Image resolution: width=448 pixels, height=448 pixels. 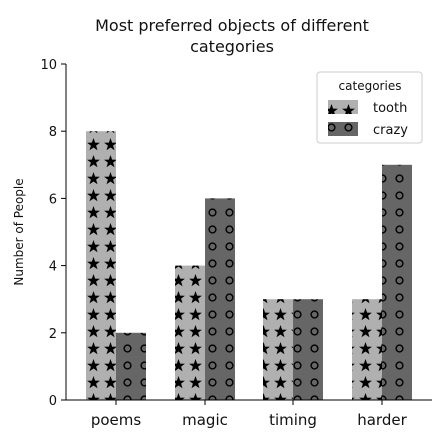 What do you see at coordinates (370, 86) in the screenshot?
I see `legend-title: categories` at bounding box center [370, 86].